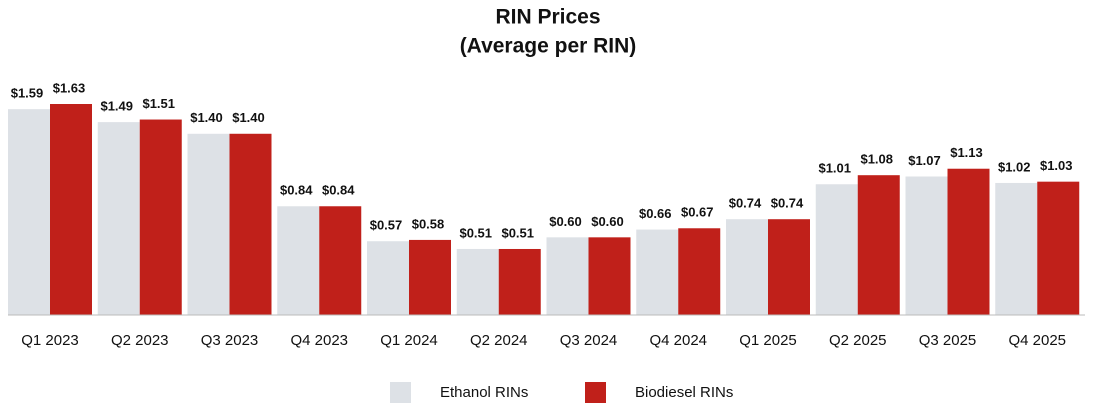 This screenshot has height=404, width=1097. Describe the element at coordinates (697, 212) in the screenshot. I see `value-label: $0.67` at that location.